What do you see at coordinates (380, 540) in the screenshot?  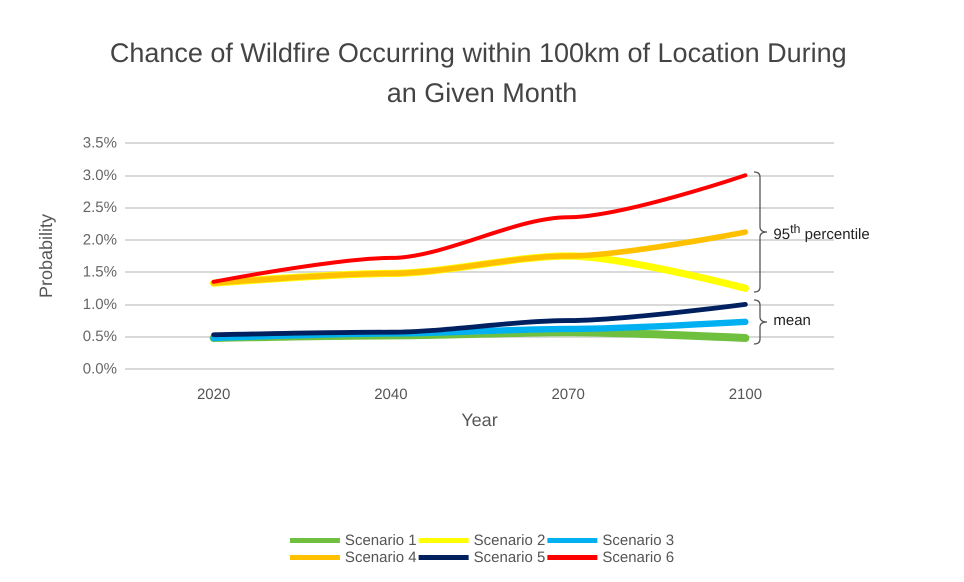 I see `legend-label: Scenario 1` at bounding box center [380, 540].